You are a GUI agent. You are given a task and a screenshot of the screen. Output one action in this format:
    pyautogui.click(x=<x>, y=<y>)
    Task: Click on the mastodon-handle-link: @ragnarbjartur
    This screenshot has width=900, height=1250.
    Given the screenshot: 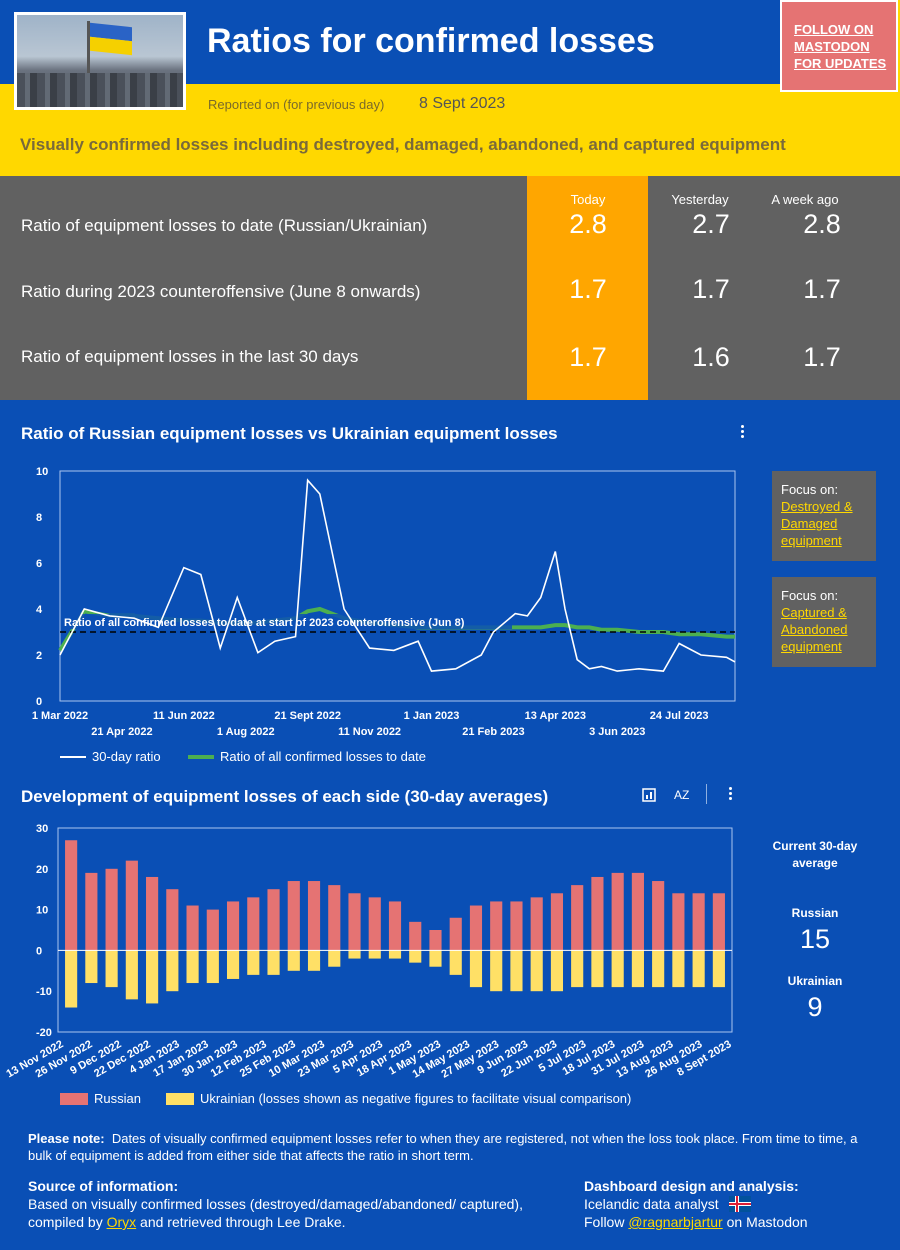 What is the action you would take?
    pyautogui.click(x=675, y=1222)
    